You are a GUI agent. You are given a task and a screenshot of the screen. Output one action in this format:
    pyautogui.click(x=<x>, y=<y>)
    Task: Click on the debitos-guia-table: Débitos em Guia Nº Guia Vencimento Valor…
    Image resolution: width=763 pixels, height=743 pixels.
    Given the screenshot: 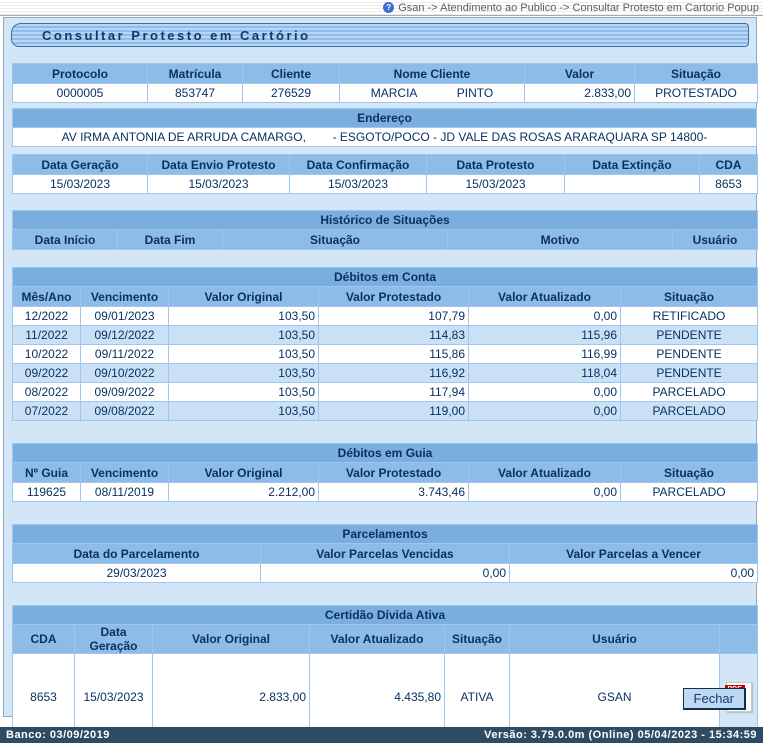 What is the action you would take?
    pyautogui.click(x=385, y=472)
    